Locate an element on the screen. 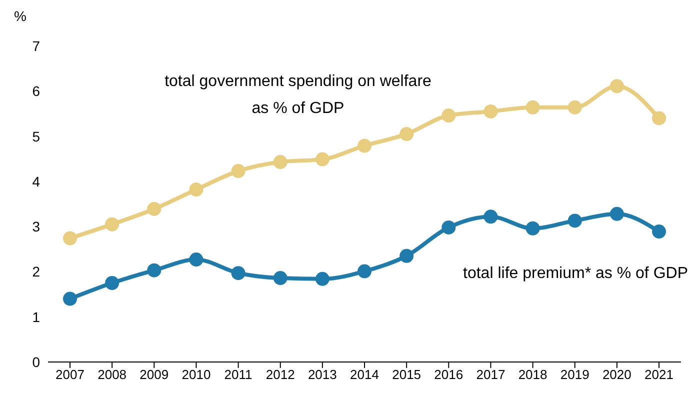  y-tick-label: 3 is located at coordinates (36, 226).